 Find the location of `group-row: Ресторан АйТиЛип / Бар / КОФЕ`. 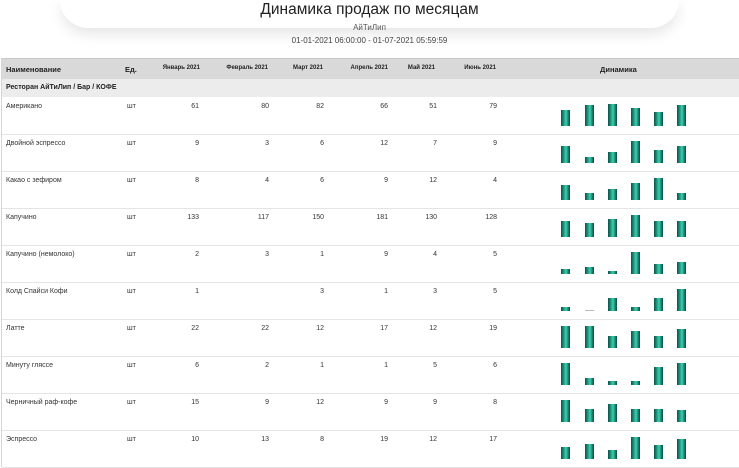

group-row: Ресторан АйТиЛип / Бар / КОФЕ is located at coordinates (370, 88).